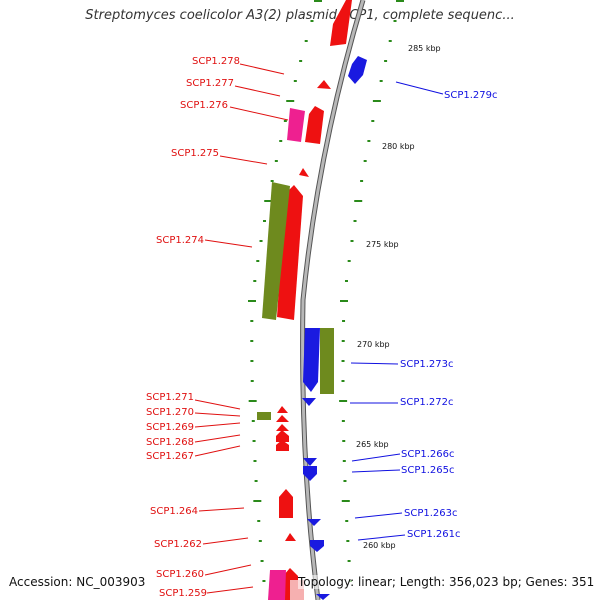 The height and width of the screenshot is (600, 600). Describe the element at coordinates (428, 470) in the screenshot. I see `gene-label: SCP1.265c` at that location.